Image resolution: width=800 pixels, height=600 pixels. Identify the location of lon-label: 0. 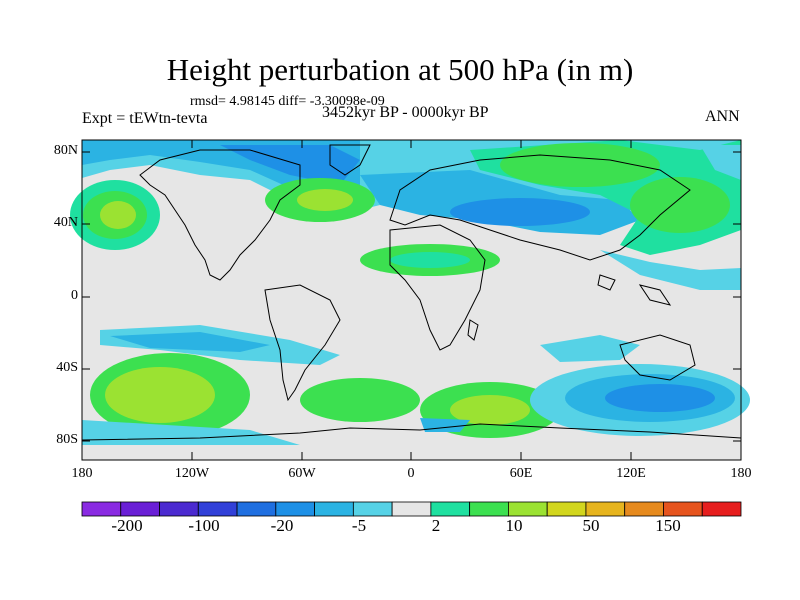
(411, 473).